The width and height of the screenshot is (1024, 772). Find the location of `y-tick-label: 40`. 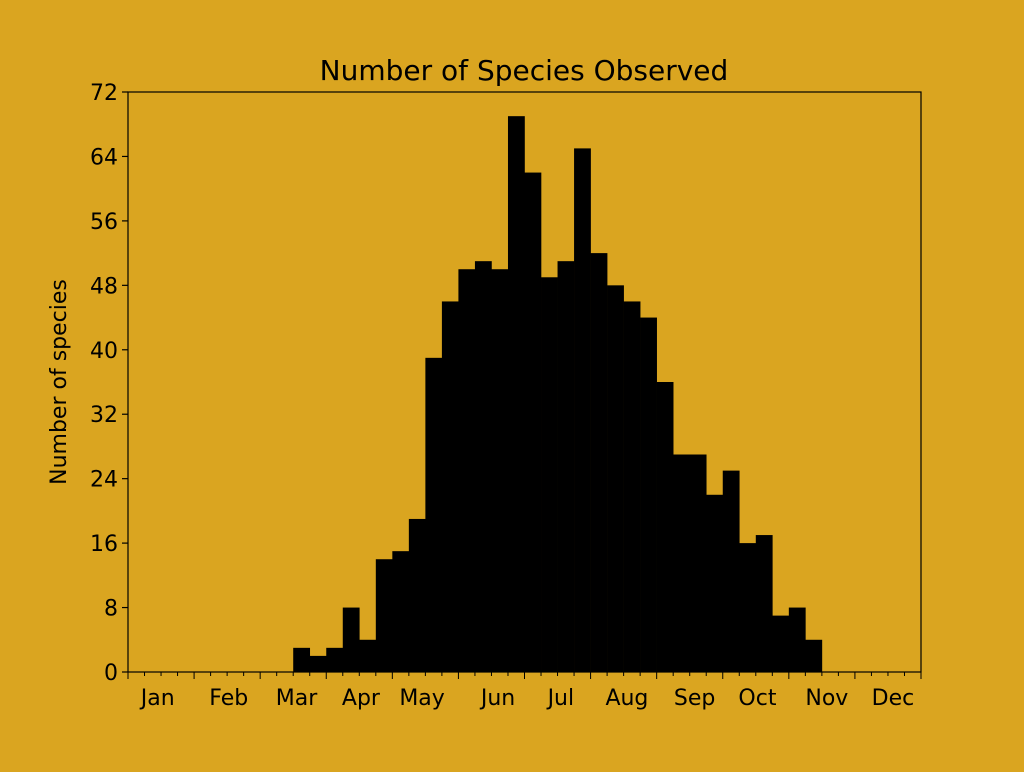

y-tick-label: 40 is located at coordinates (104, 351).